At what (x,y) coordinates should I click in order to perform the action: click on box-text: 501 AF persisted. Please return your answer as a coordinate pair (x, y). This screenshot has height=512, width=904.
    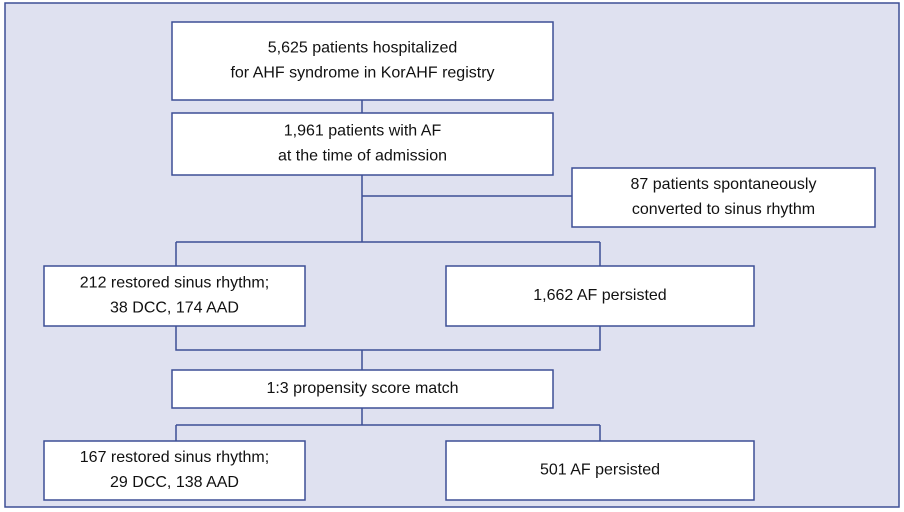
    Looking at the image, I should click on (600, 470).